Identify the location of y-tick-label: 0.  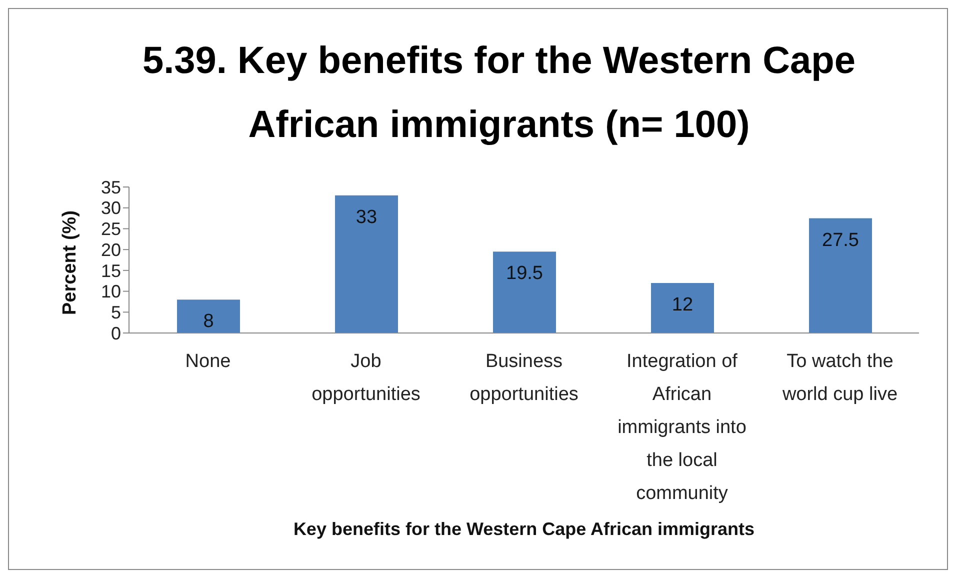
(115, 333).